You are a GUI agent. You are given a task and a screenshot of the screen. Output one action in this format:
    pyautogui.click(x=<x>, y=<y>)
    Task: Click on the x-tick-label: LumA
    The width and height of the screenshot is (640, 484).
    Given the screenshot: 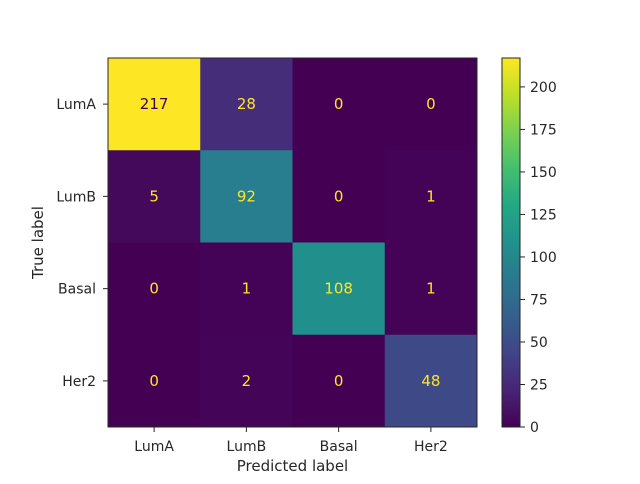 What is the action you would take?
    pyautogui.click(x=154, y=447)
    